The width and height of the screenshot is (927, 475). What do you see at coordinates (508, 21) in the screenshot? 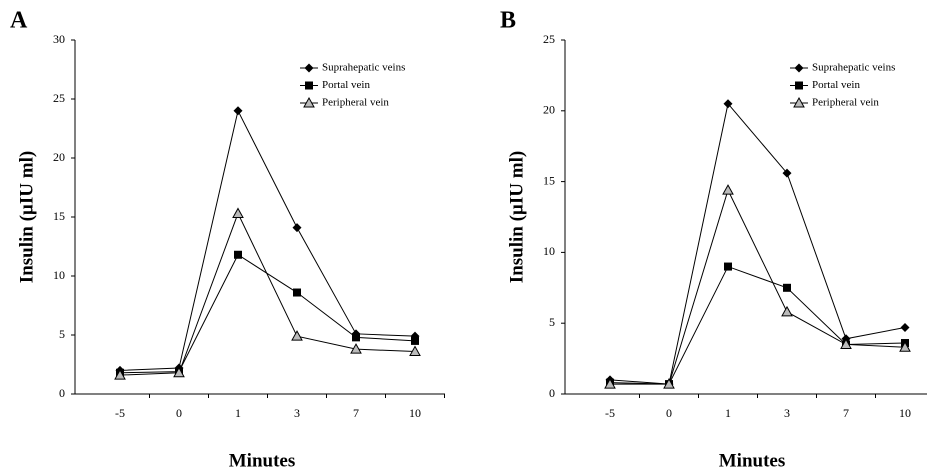
I see `panel-label: B` at bounding box center [508, 21].